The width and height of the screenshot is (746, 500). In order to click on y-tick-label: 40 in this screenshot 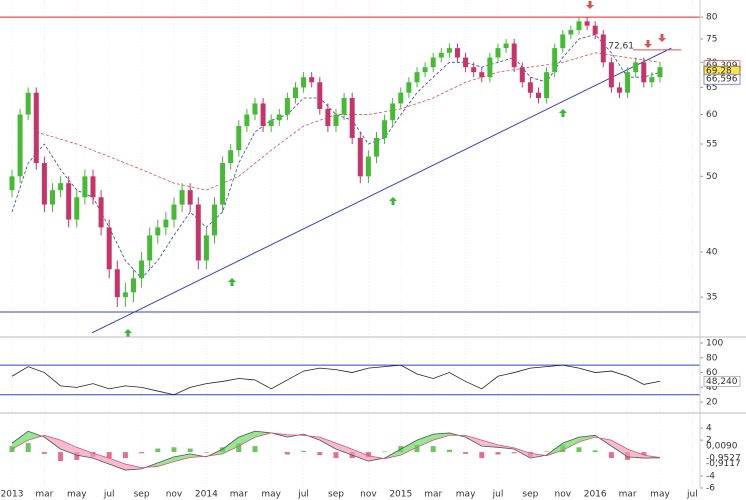, I will do `click(712, 252)`.